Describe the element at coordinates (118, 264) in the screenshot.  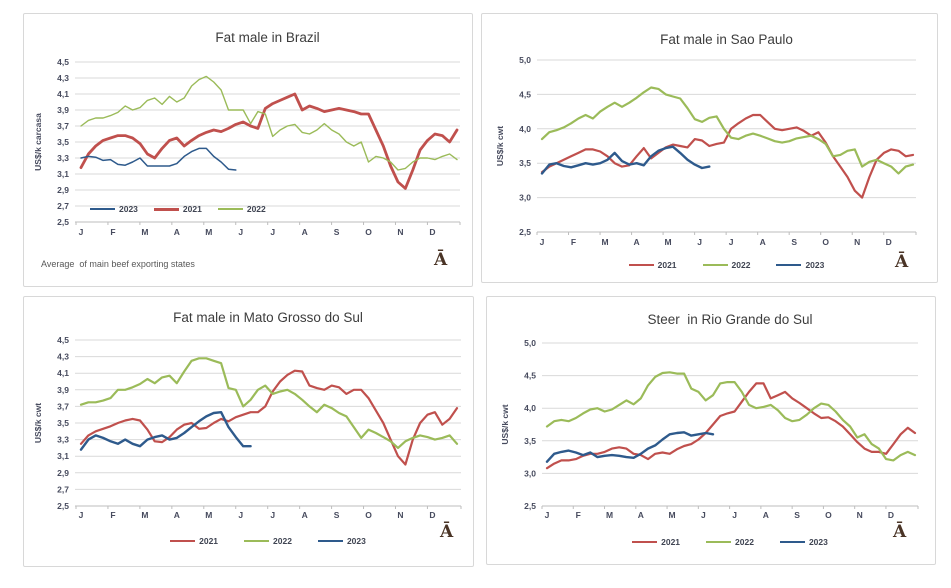
I see `chart-footnote: Average of main beef exporting states` at that location.